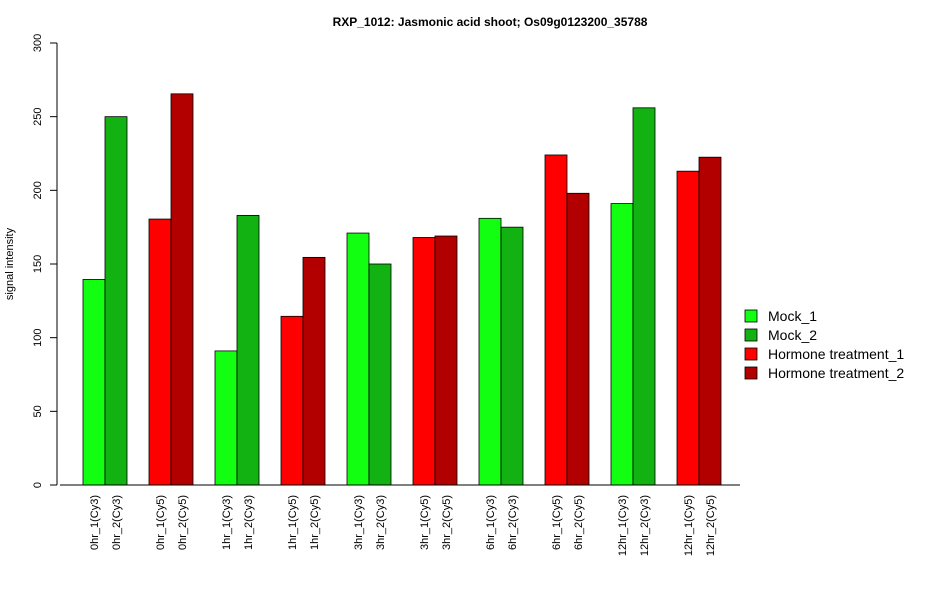 This screenshot has width=950, height=600. I want to click on y-tick-label: 150, so click(38, 264).